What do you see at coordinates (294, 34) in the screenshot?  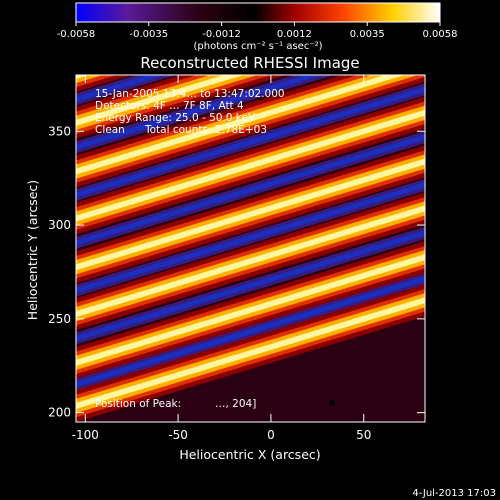 I see `colorbar-tick-label: 0.0012` at bounding box center [294, 34].